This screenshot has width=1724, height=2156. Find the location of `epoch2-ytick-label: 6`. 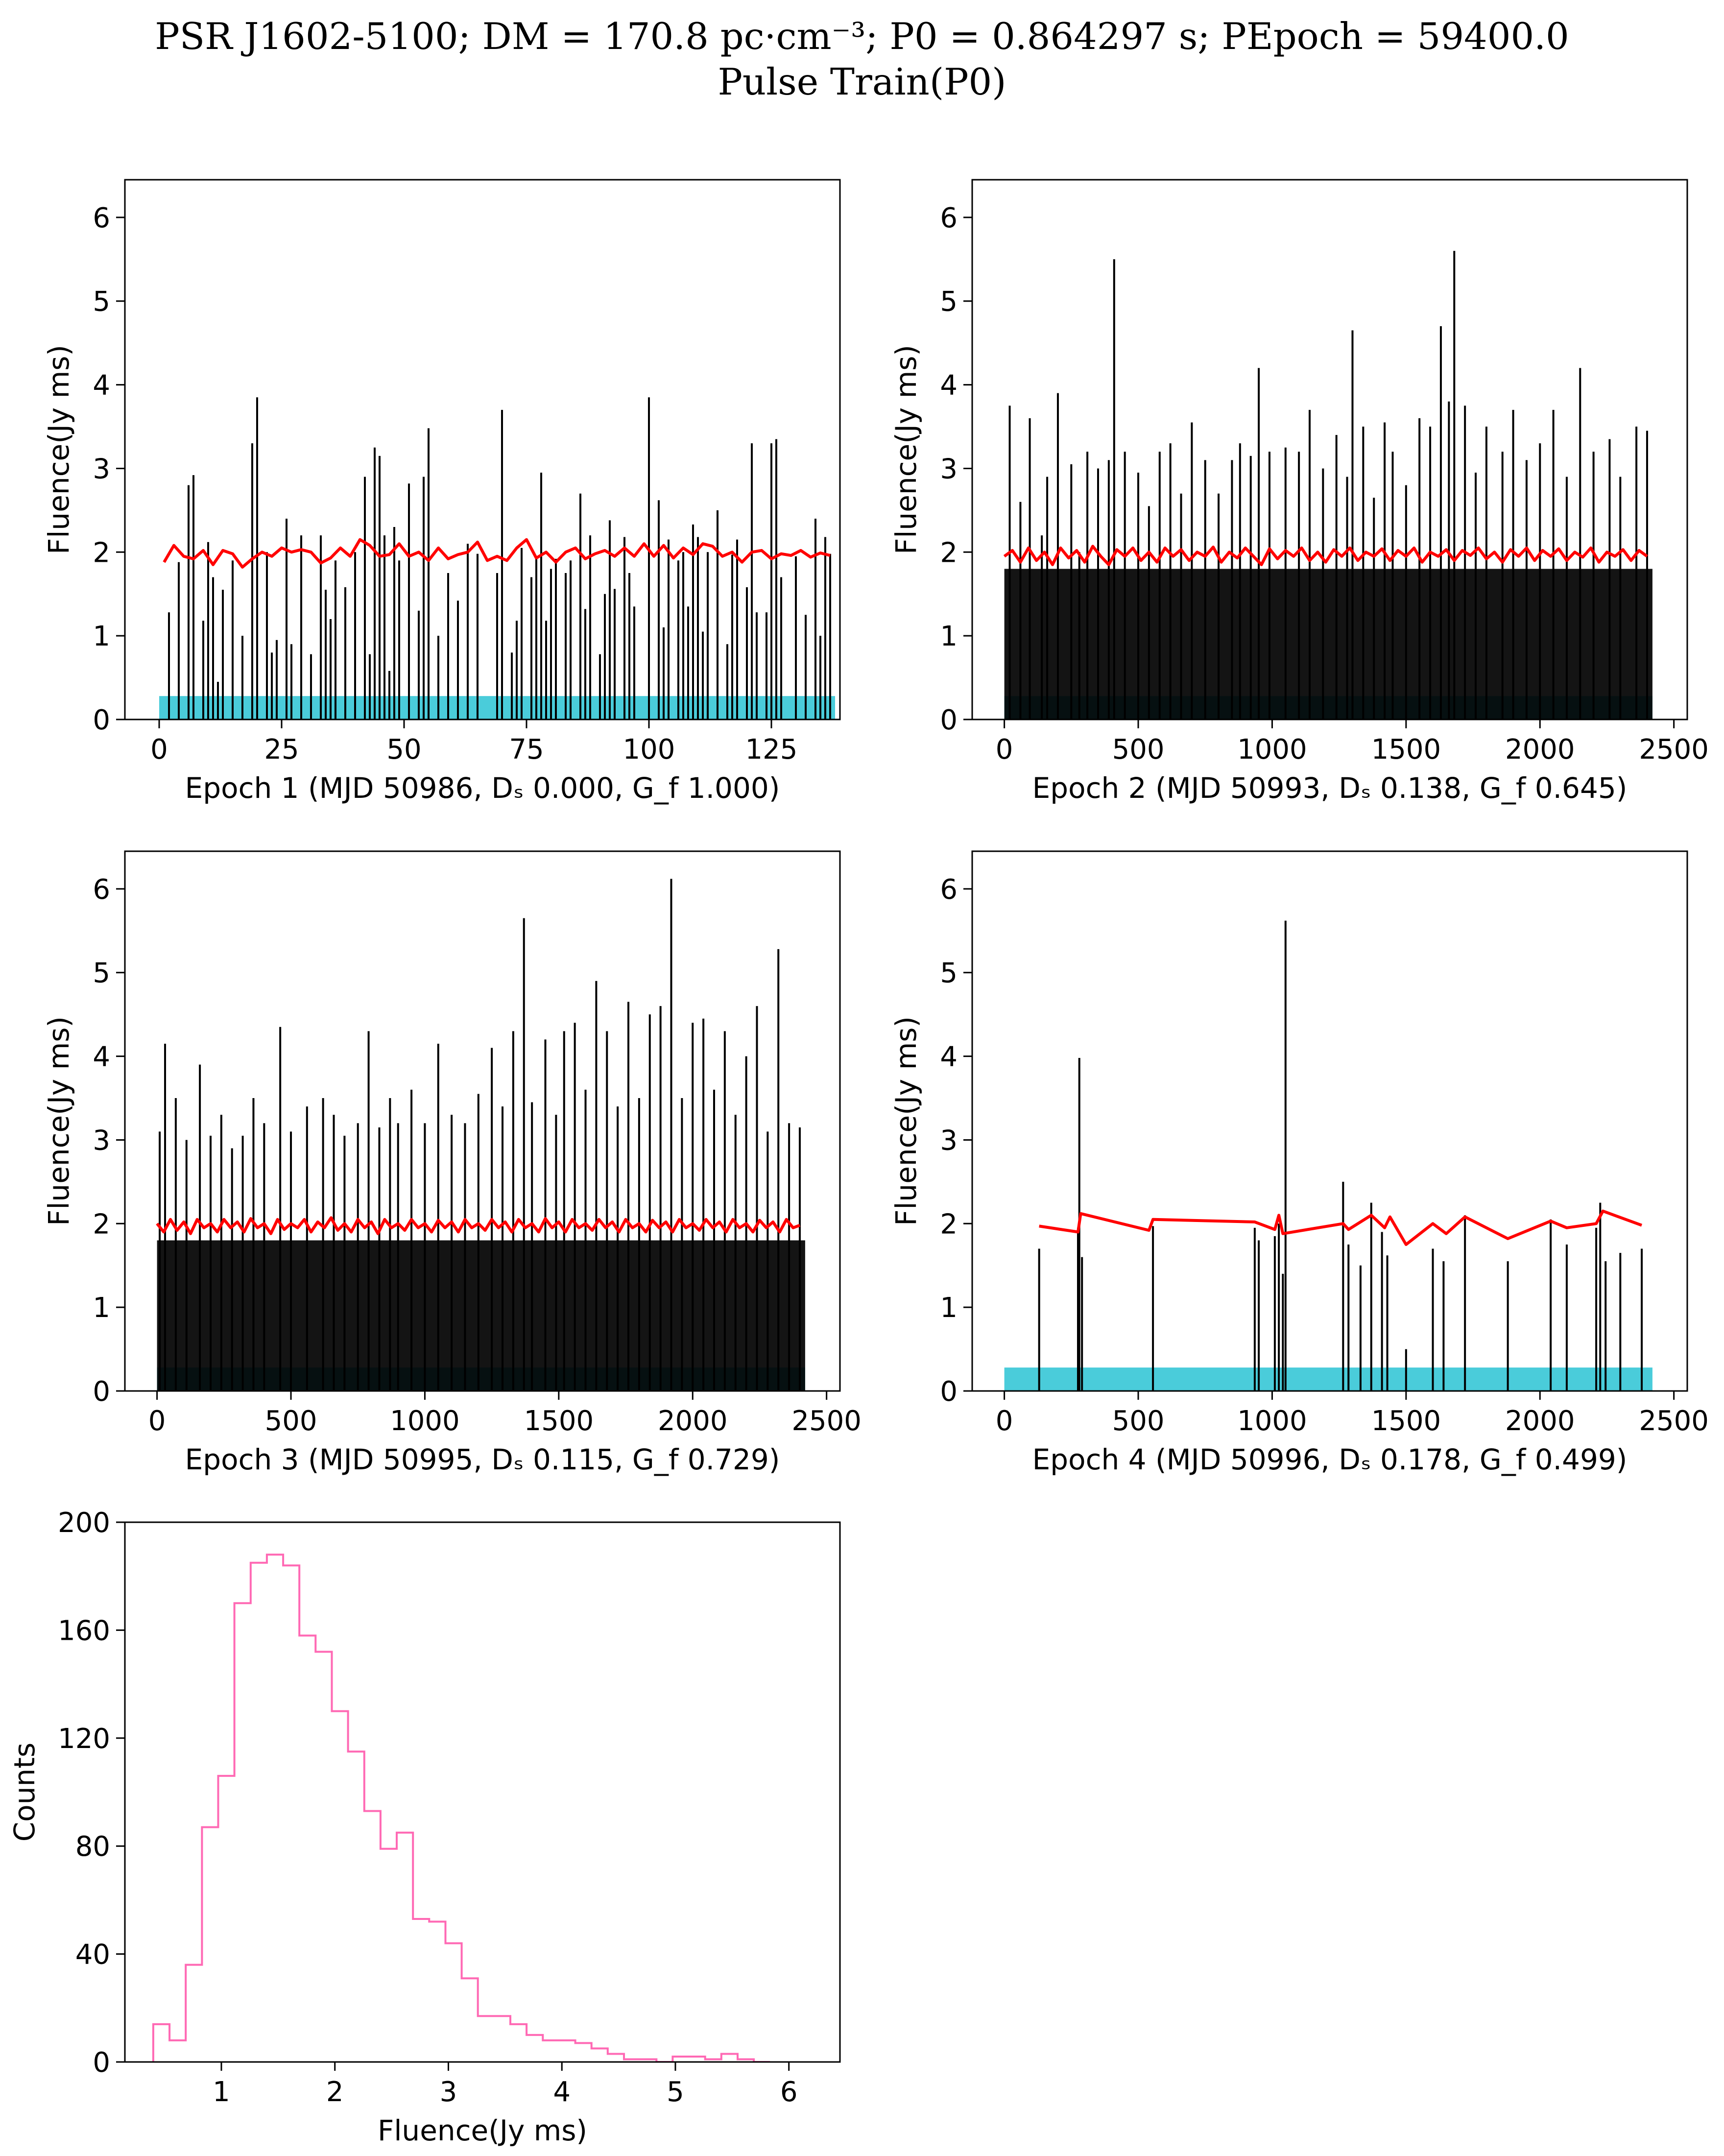

epoch2-ytick-label: 6 is located at coordinates (949, 218).